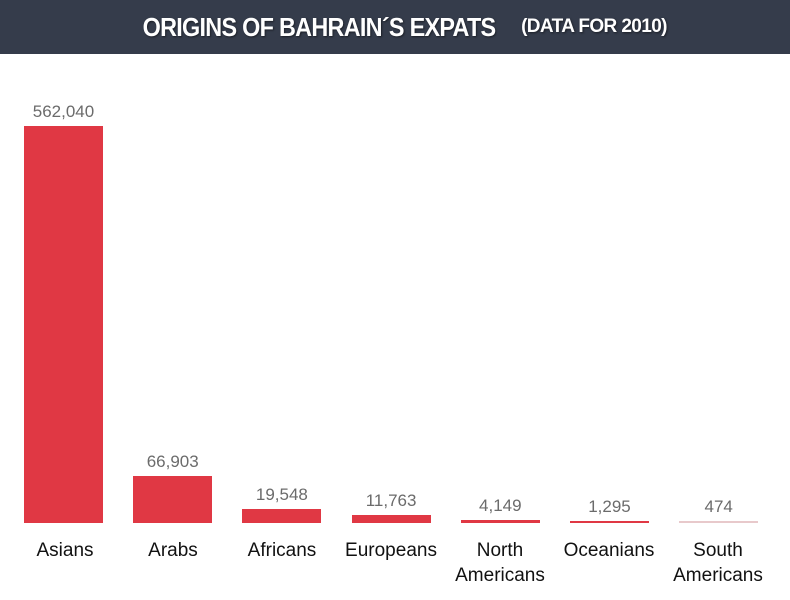  Describe the element at coordinates (500, 521) in the screenshot. I see `bar-north-americans` at that location.